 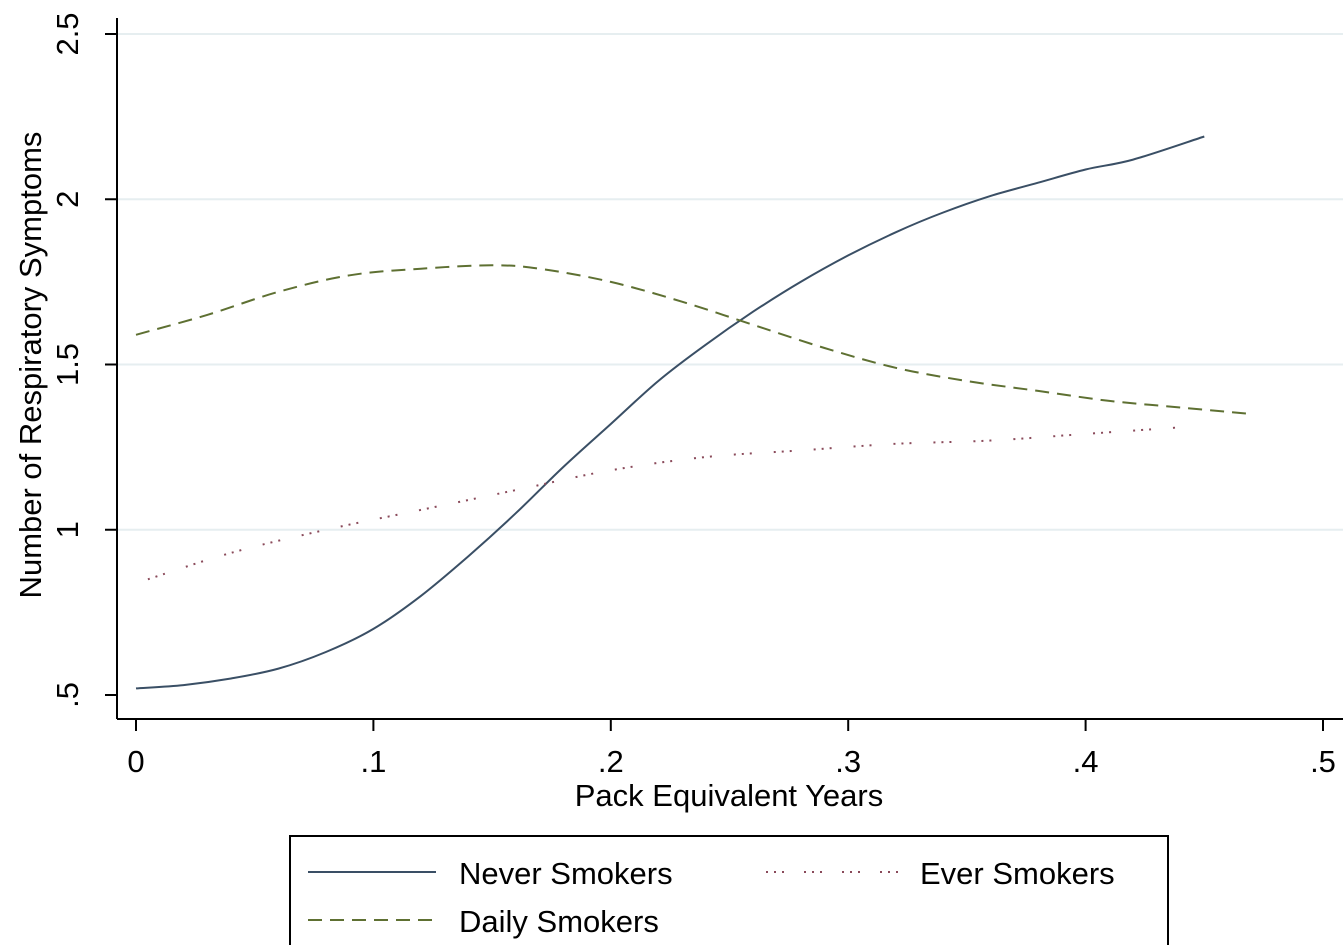 I want to click on x-tick-label: .3, so click(x=848, y=761).